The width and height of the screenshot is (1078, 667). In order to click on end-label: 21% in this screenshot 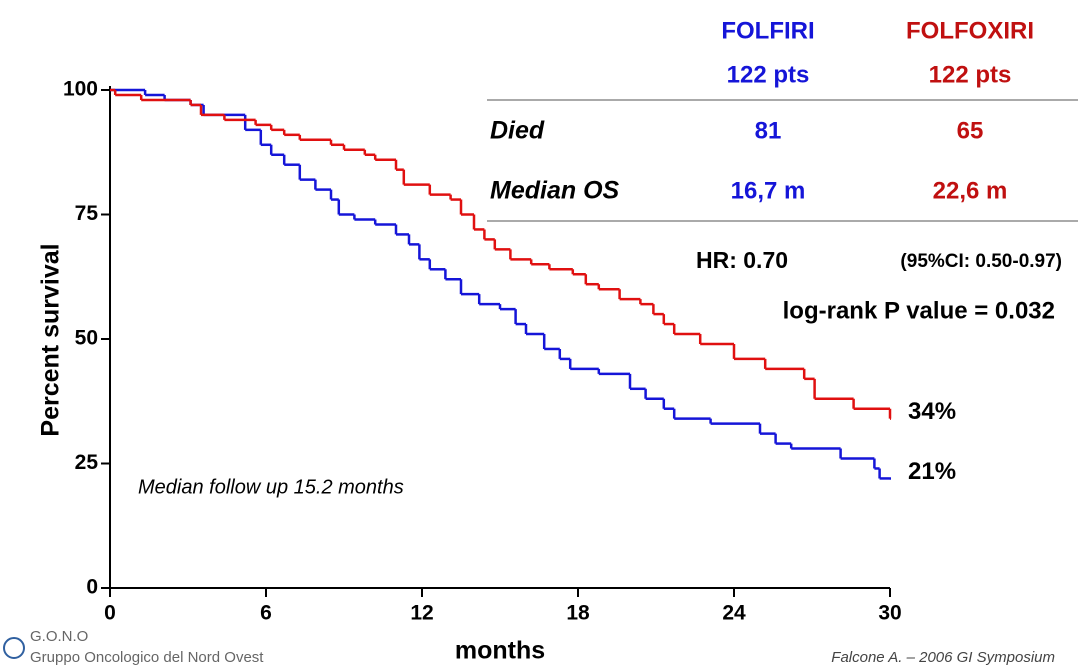, I will do `click(932, 471)`.